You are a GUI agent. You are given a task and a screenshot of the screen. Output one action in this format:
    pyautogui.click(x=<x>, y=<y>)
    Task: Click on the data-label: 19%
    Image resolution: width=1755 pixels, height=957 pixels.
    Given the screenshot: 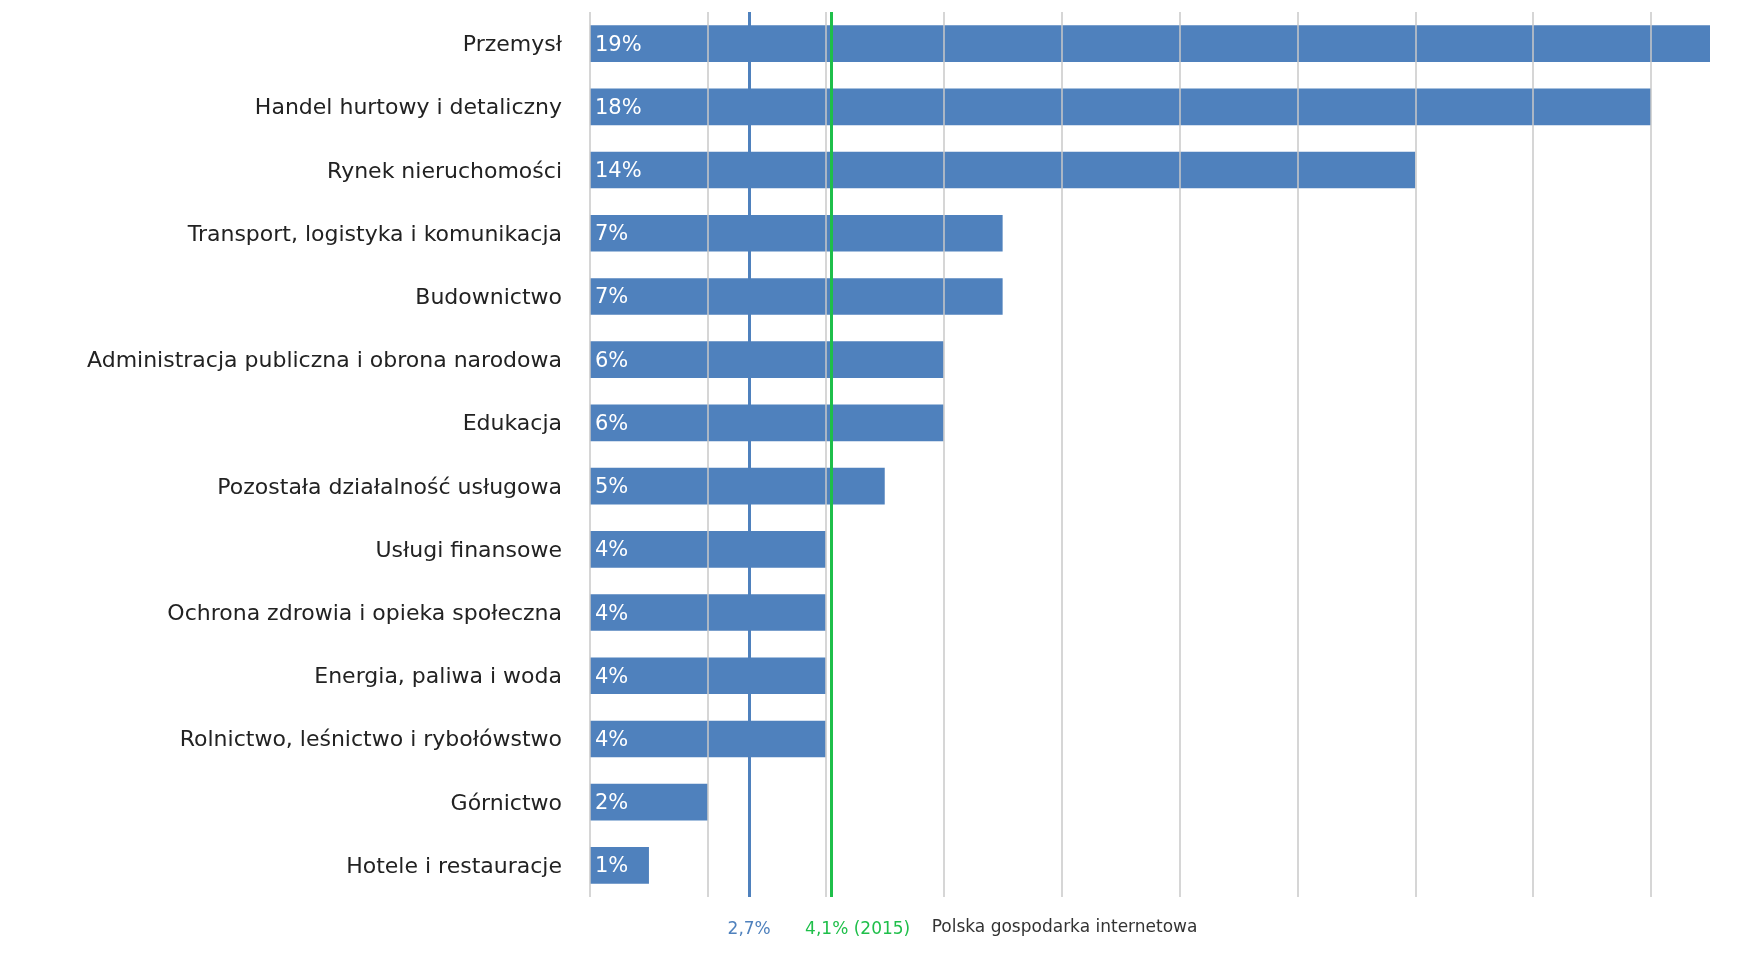 What is the action you would take?
    pyautogui.click(x=618, y=43)
    